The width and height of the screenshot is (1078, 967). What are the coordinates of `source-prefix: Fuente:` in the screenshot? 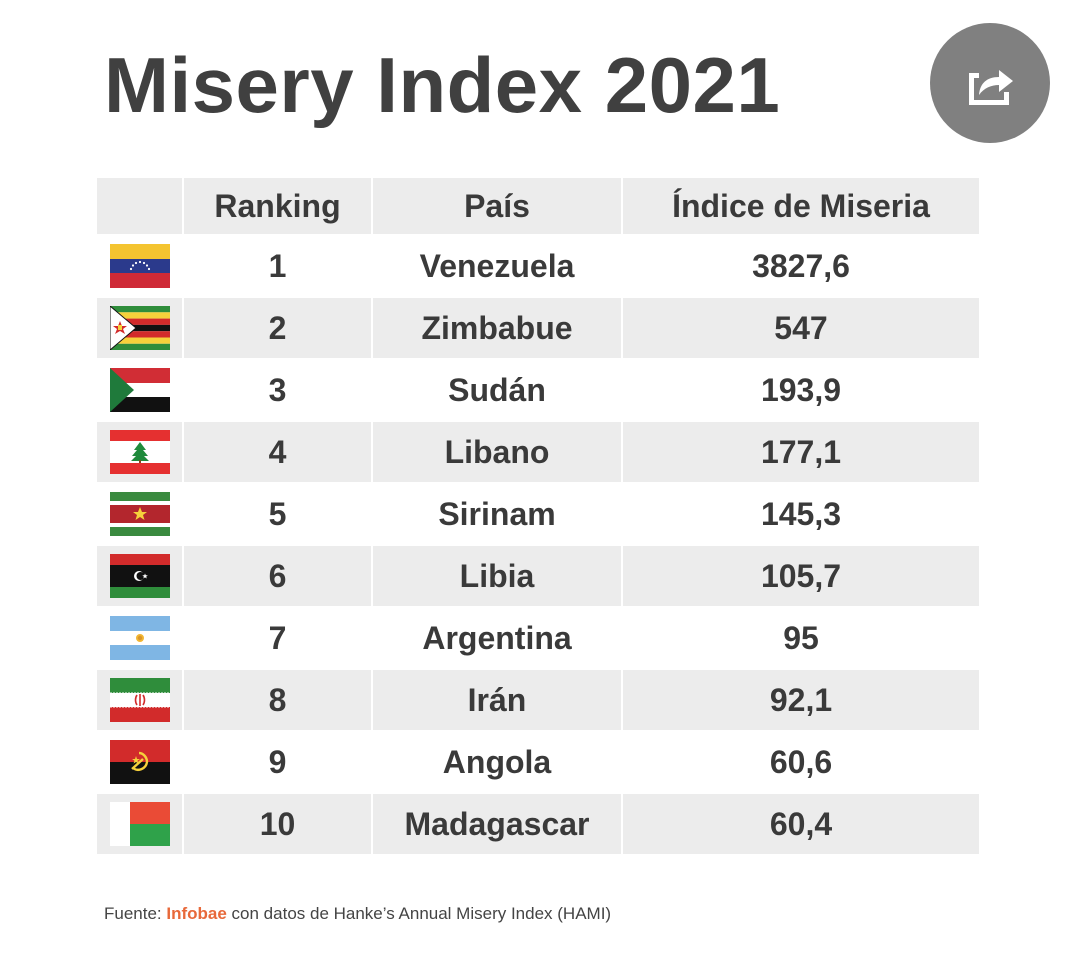 It's located at (135, 913).